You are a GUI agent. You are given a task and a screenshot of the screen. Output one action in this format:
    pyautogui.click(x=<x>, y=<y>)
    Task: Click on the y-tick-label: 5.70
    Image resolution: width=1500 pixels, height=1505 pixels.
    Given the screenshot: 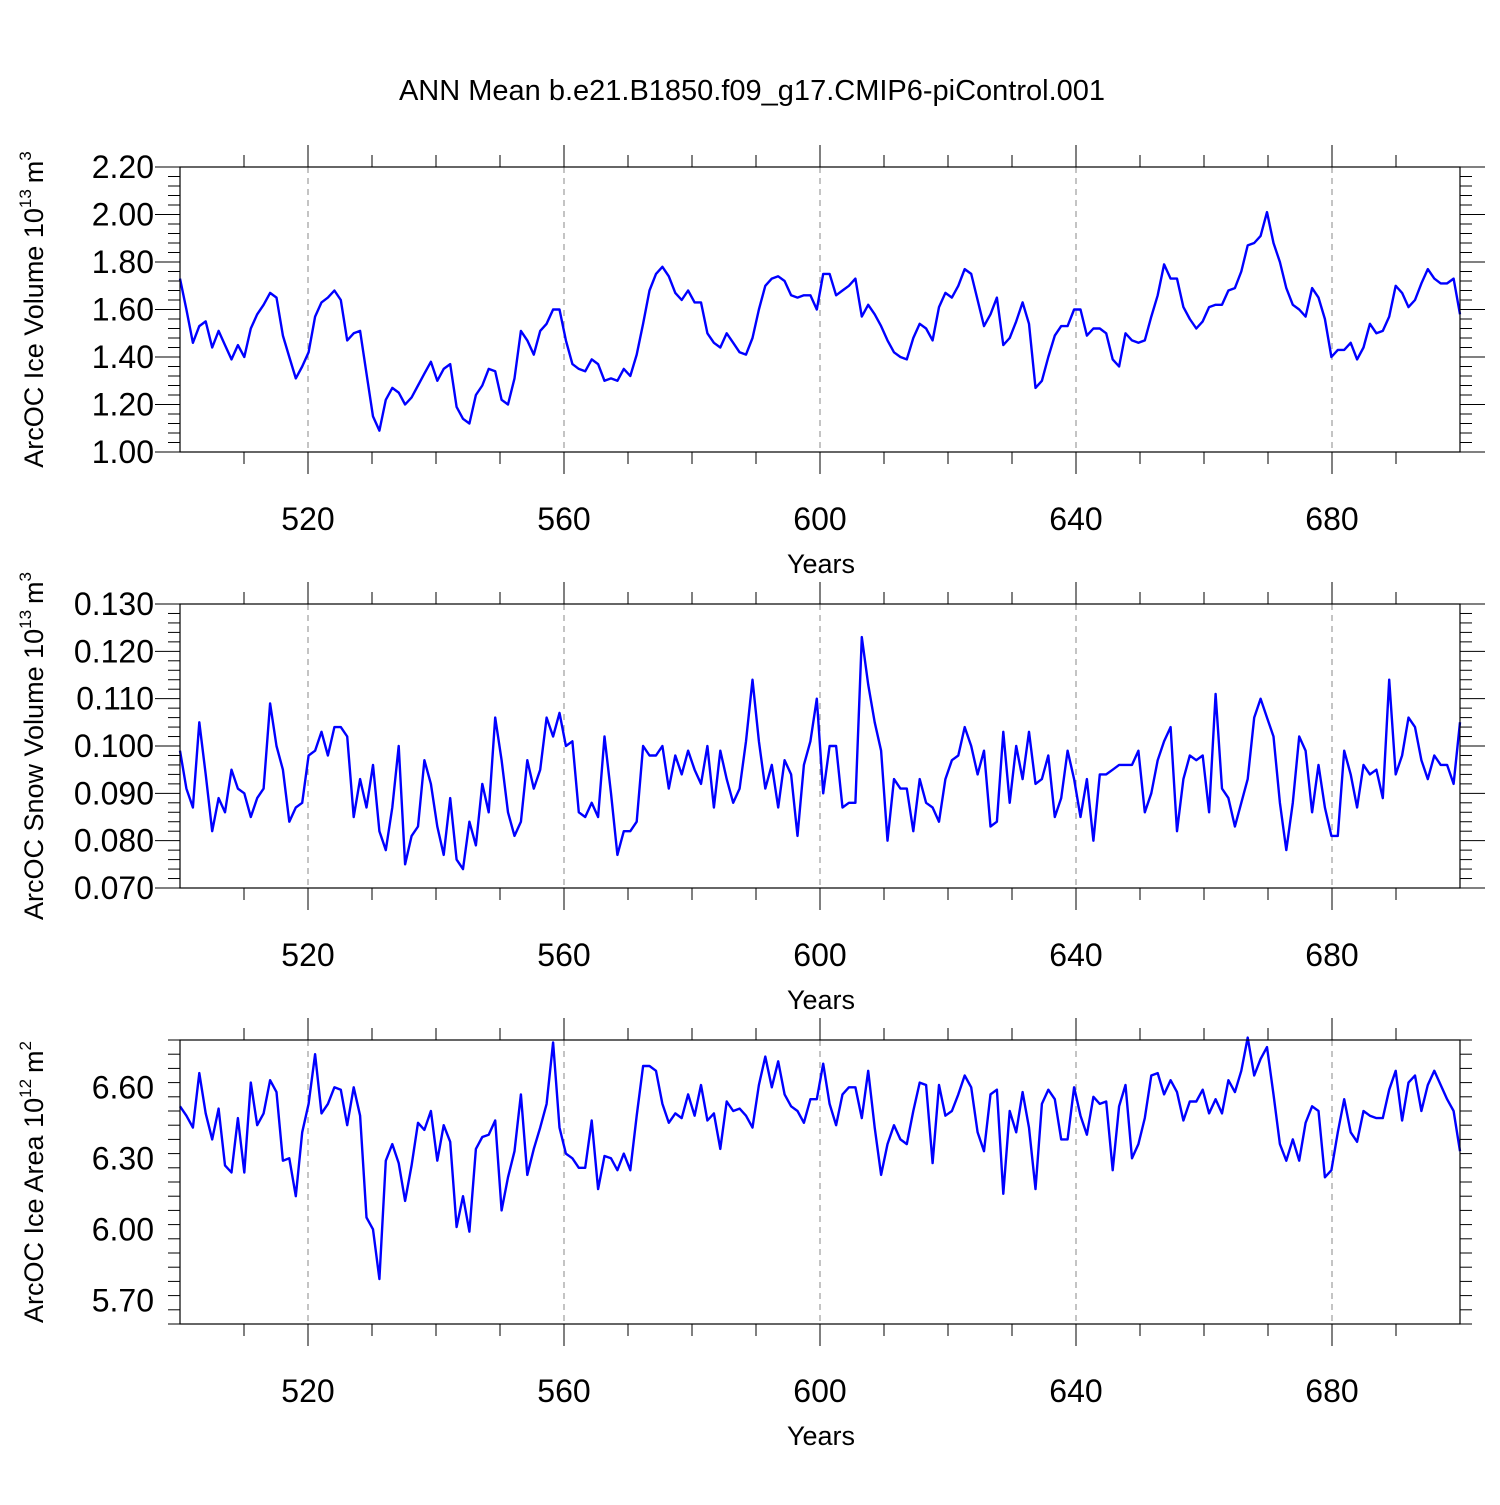 What is the action you would take?
    pyautogui.click(x=123, y=1300)
    